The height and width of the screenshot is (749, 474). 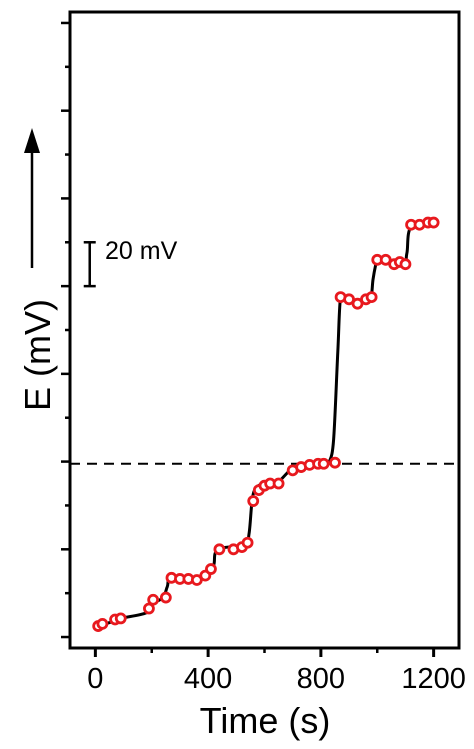 What do you see at coordinates (321, 679) in the screenshot?
I see `x-tick-label: 800` at bounding box center [321, 679].